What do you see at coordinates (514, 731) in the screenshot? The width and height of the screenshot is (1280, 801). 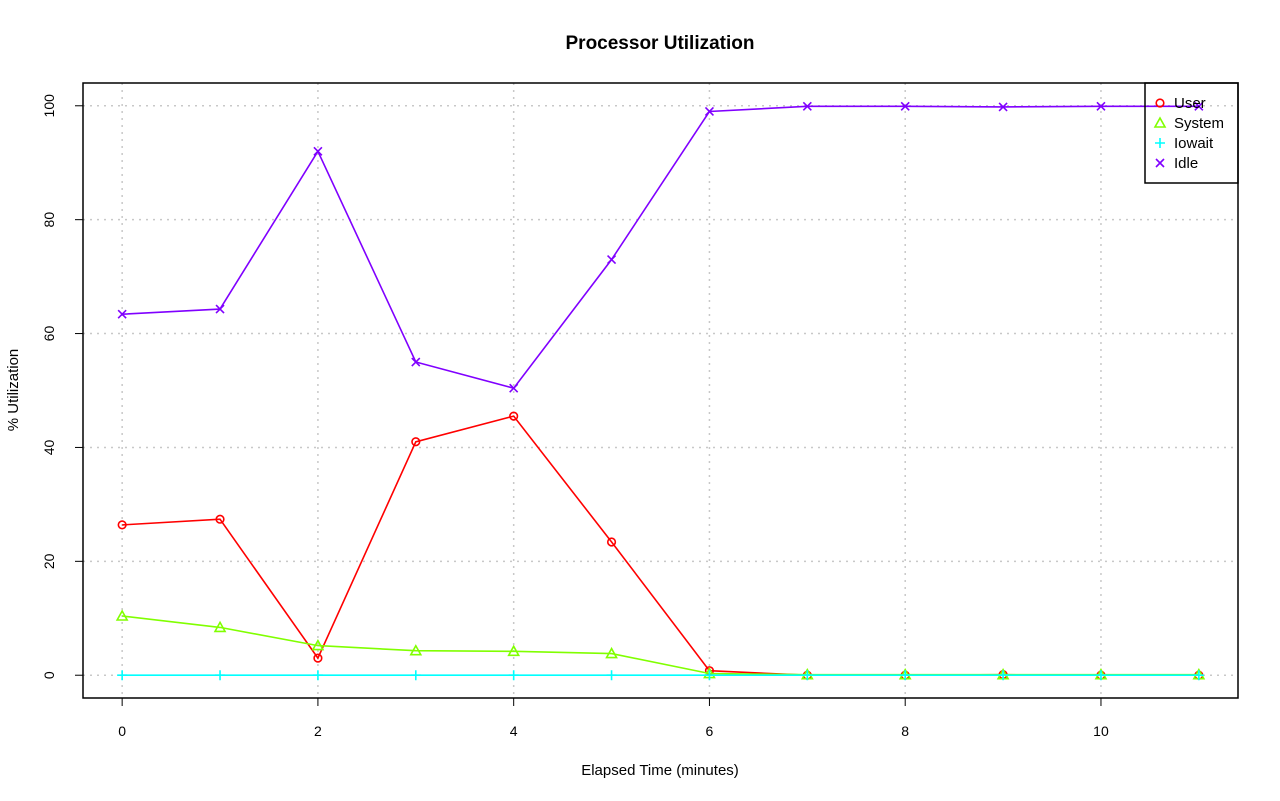 I see `x-tick-label: 4` at bounding box center [514, 731].